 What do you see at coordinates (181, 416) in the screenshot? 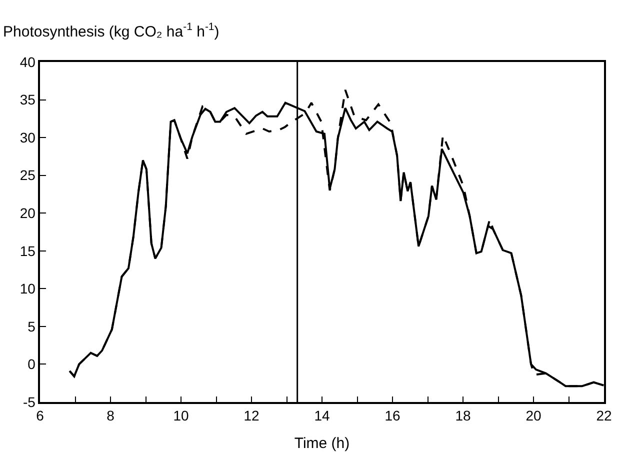
I see `x-tick-label: 10` at bounding box center [181, 416].